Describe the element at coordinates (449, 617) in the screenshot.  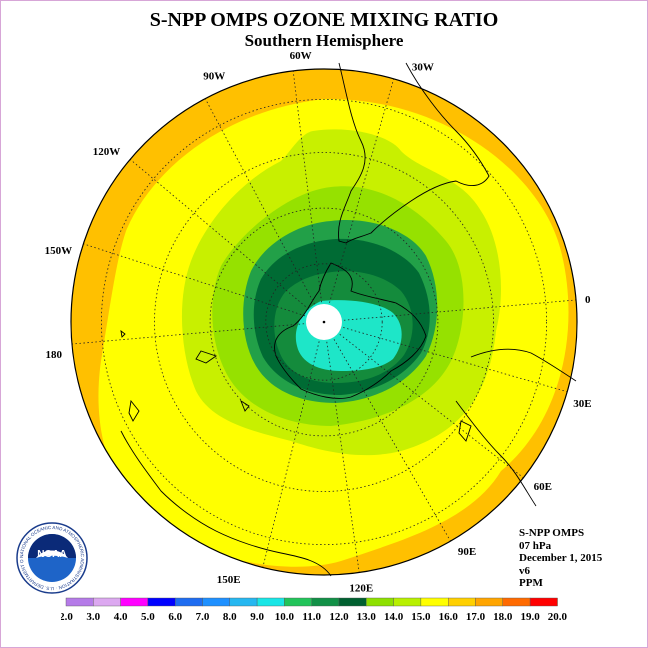
I see `colorbar-tick-label: 16.0` at that location.